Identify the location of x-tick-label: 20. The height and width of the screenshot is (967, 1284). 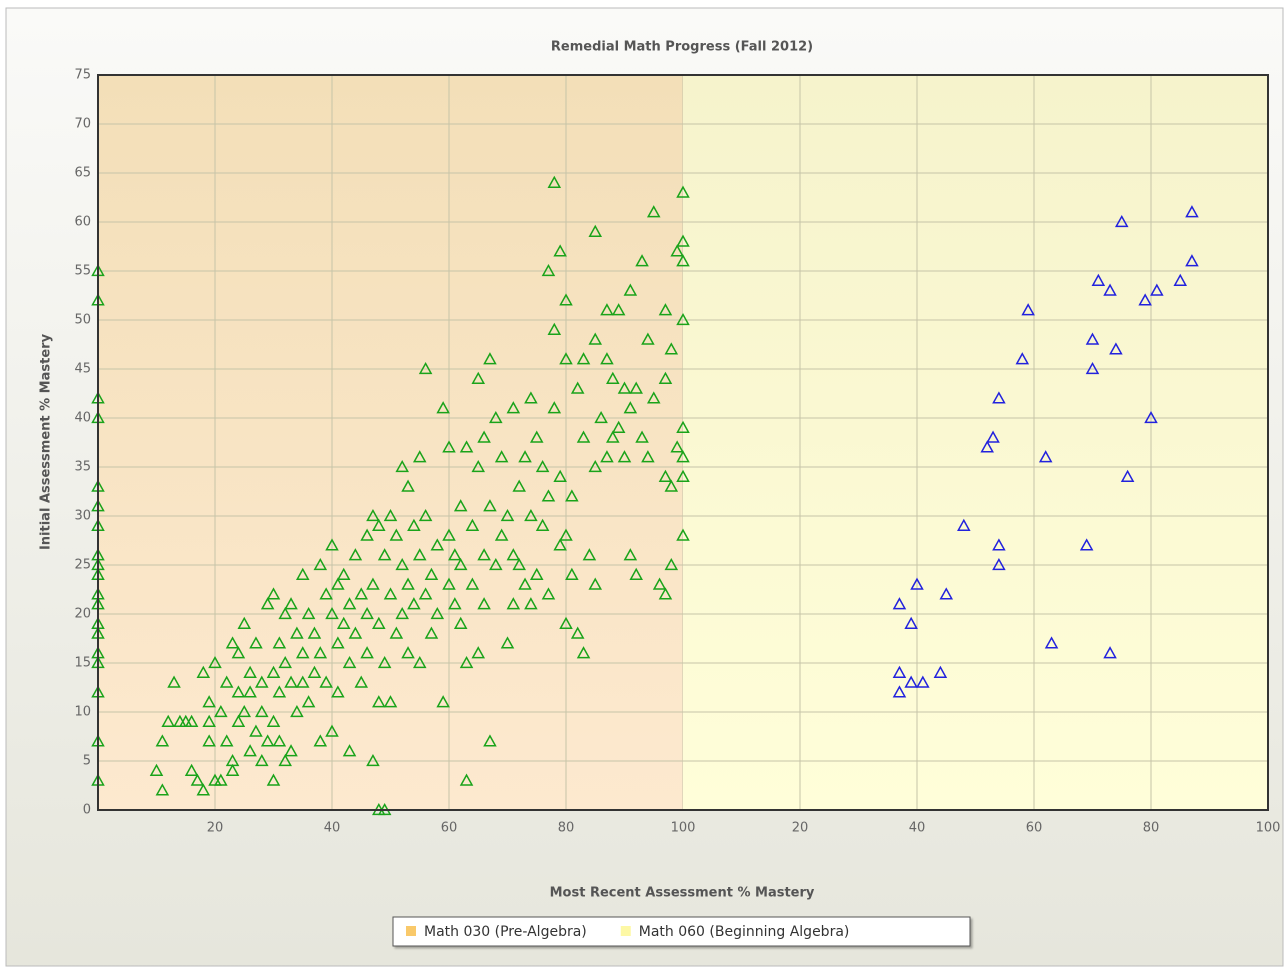
(215, 828).